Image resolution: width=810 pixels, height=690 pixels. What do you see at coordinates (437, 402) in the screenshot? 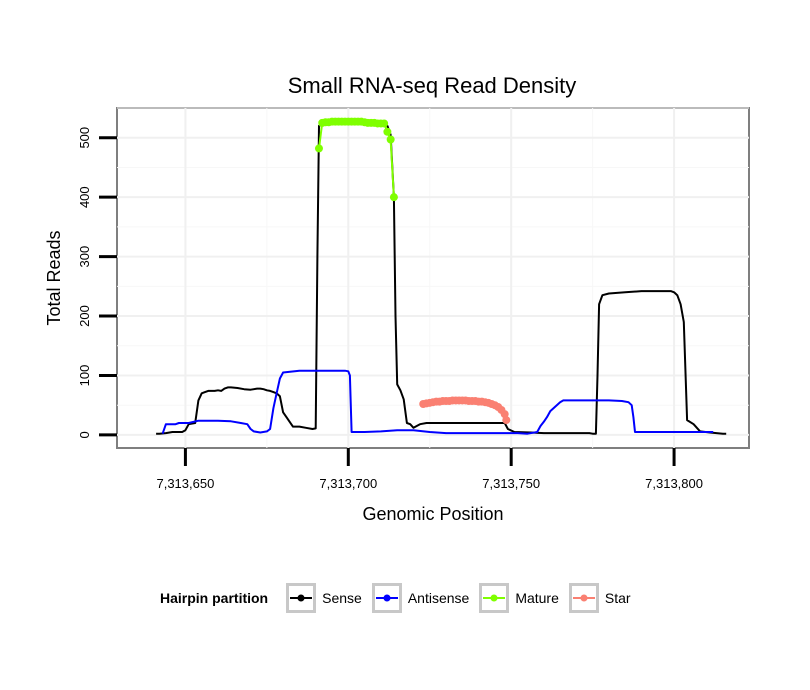
I see `series-antisense-line` at bounding box center [437, 402].